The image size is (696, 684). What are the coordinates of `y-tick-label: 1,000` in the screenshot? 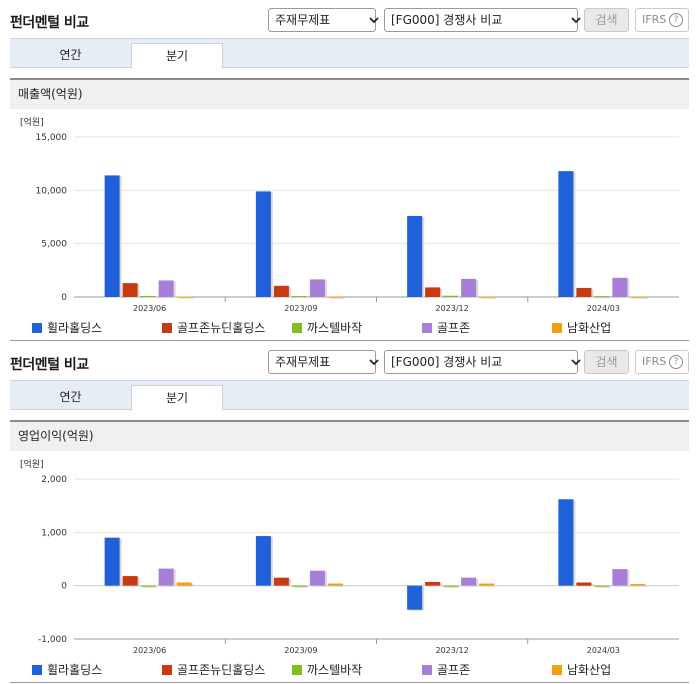 It's located at (54, 533).